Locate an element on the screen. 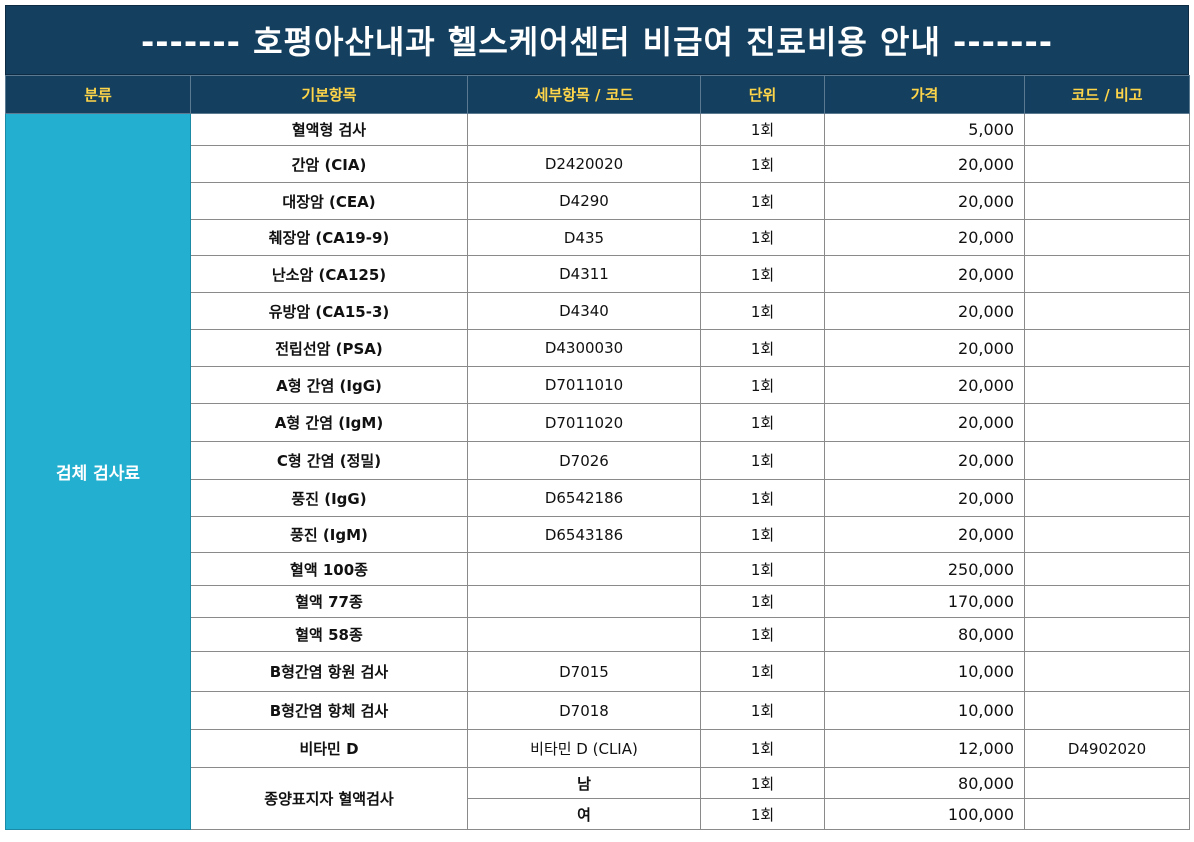  item-name-cell: 혈액 100종 is located at coordinates (329, 569).